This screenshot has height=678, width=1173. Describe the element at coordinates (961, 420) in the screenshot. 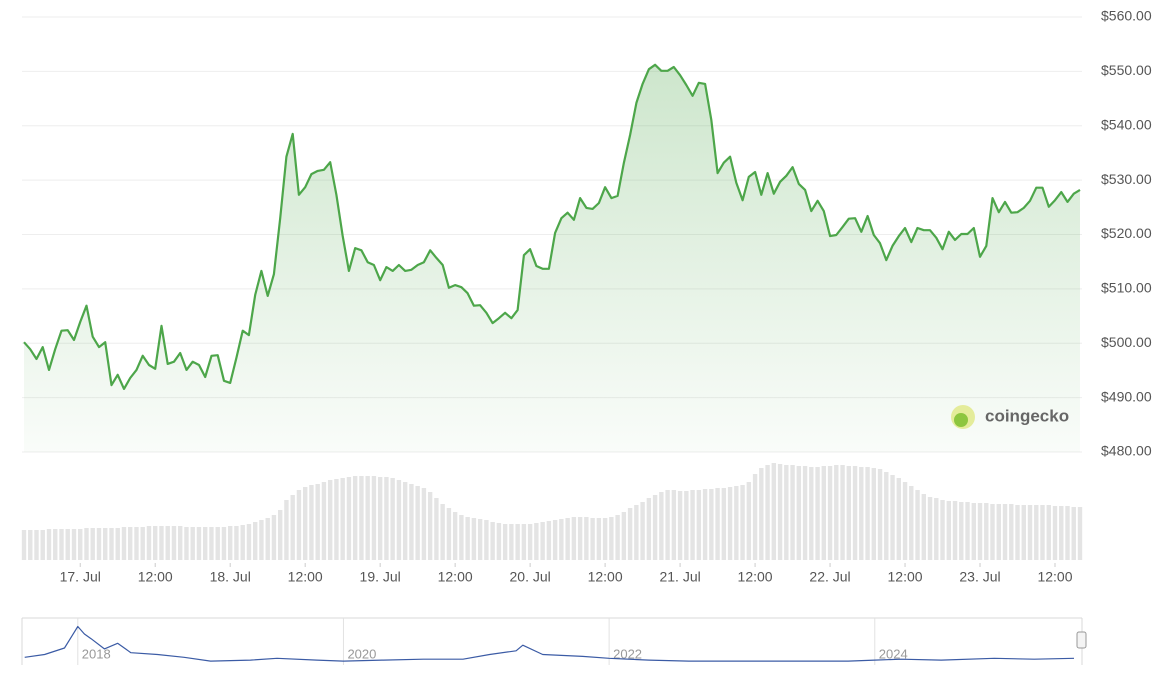

I see `logo-inner` at that location.